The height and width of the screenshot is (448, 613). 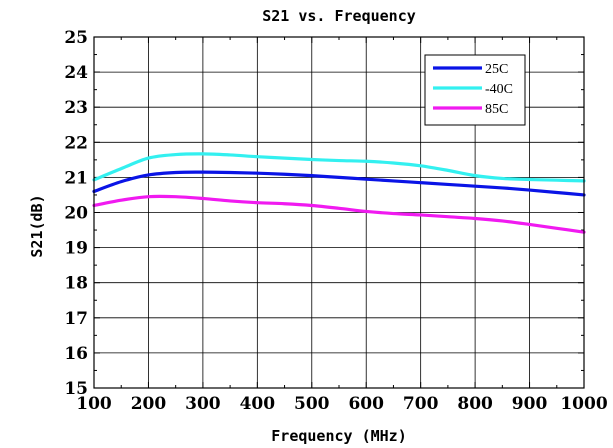 I want to click on x-tick-label: 300, so click(x=203, y=404).